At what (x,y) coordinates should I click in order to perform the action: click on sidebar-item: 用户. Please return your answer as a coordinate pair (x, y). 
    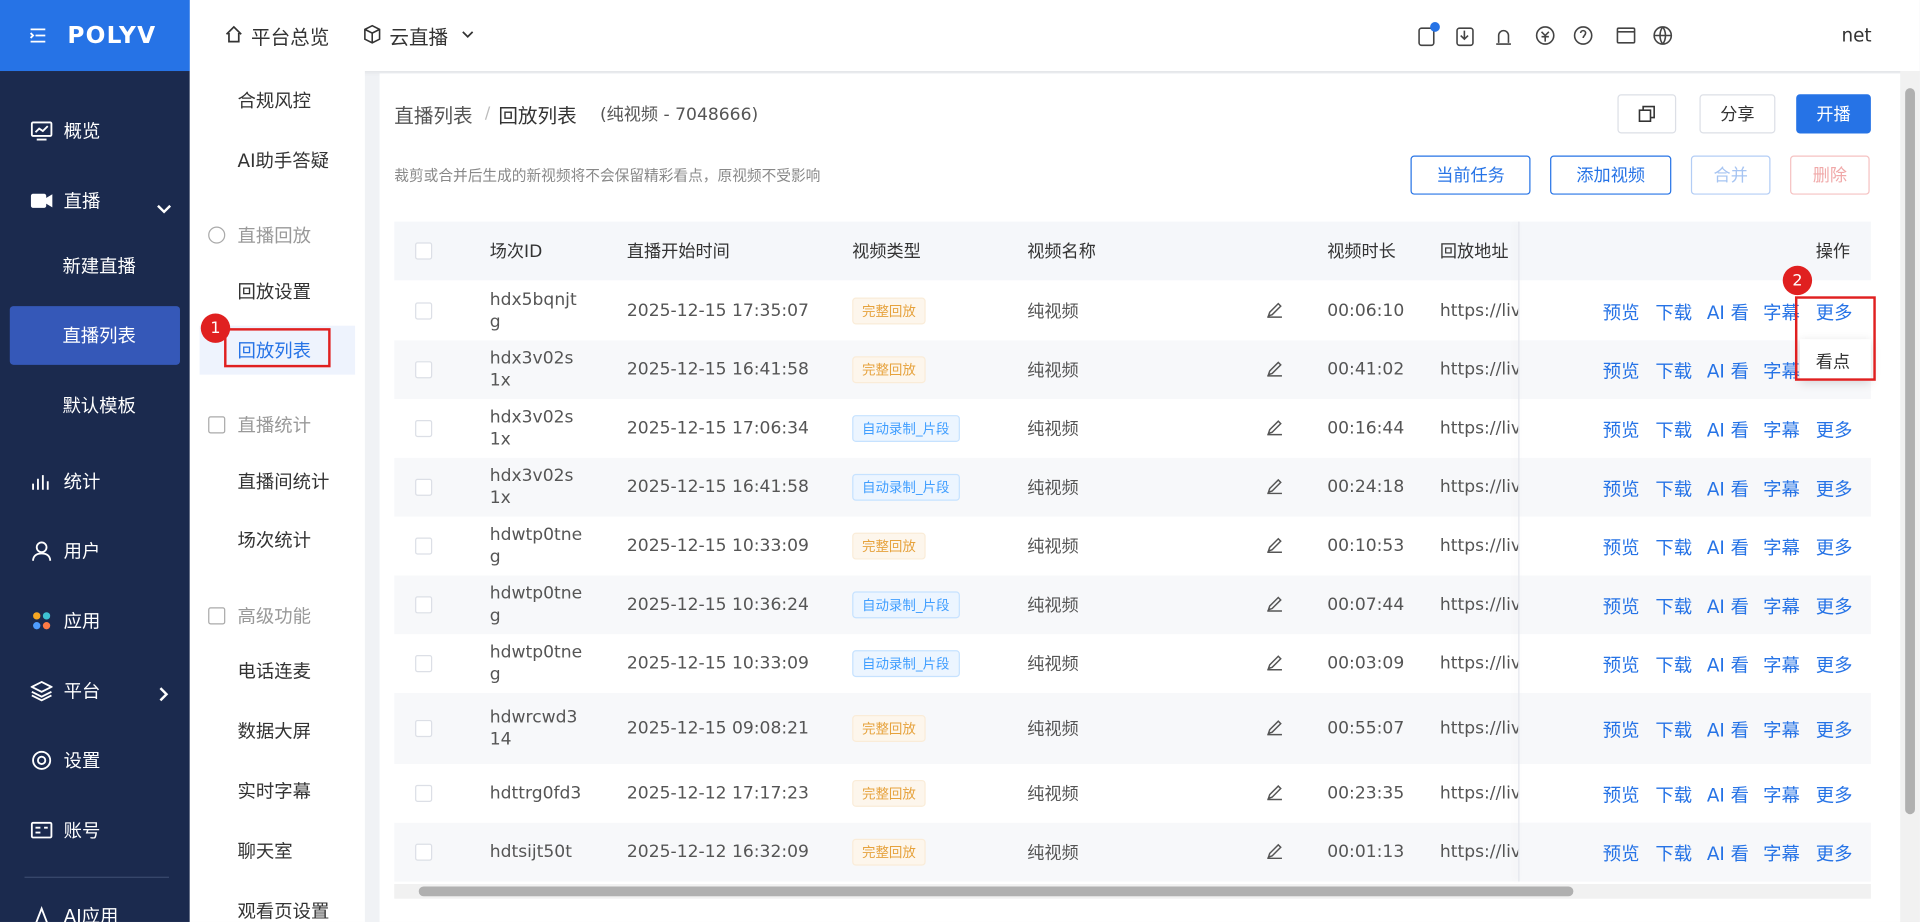
    Looking at the image, I should click on (82, 551).